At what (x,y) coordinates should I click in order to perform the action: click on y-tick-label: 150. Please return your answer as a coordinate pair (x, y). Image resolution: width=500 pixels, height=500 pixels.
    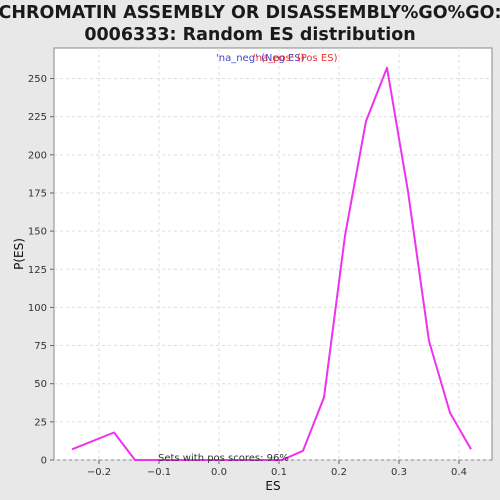
    Looking at the image, I should click on (37, 232).